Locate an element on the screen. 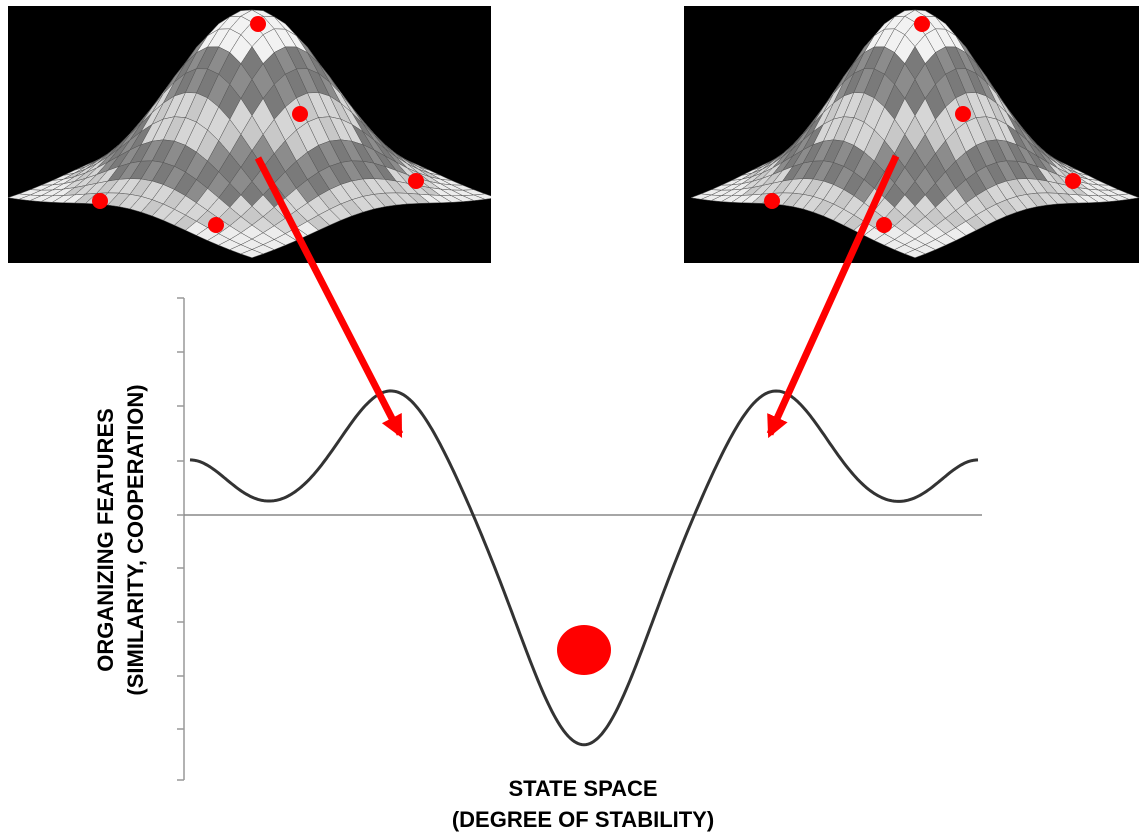  y-axis-label-line2: (SIMILARITY, COOPERATION) is located at coordinates (135, 539).